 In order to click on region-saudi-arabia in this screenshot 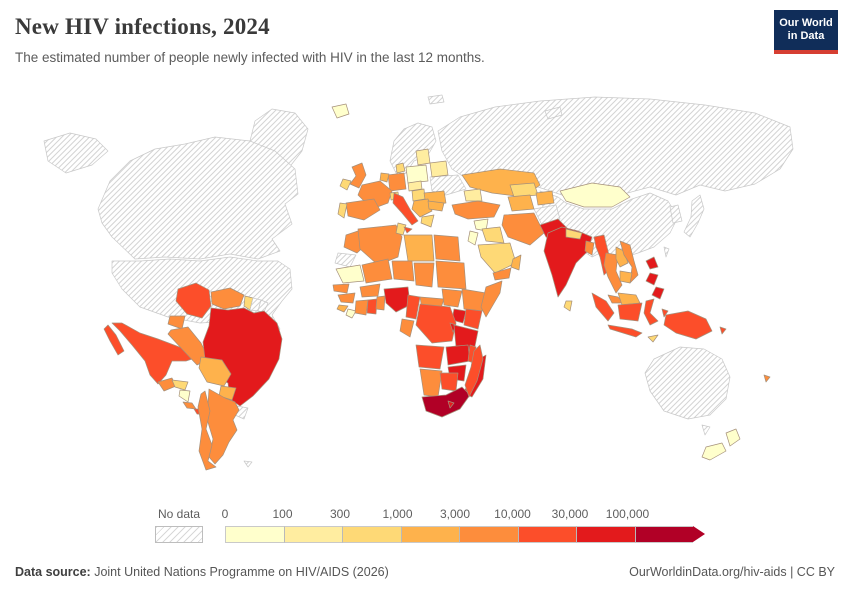, I will do `click(497, 258)`.